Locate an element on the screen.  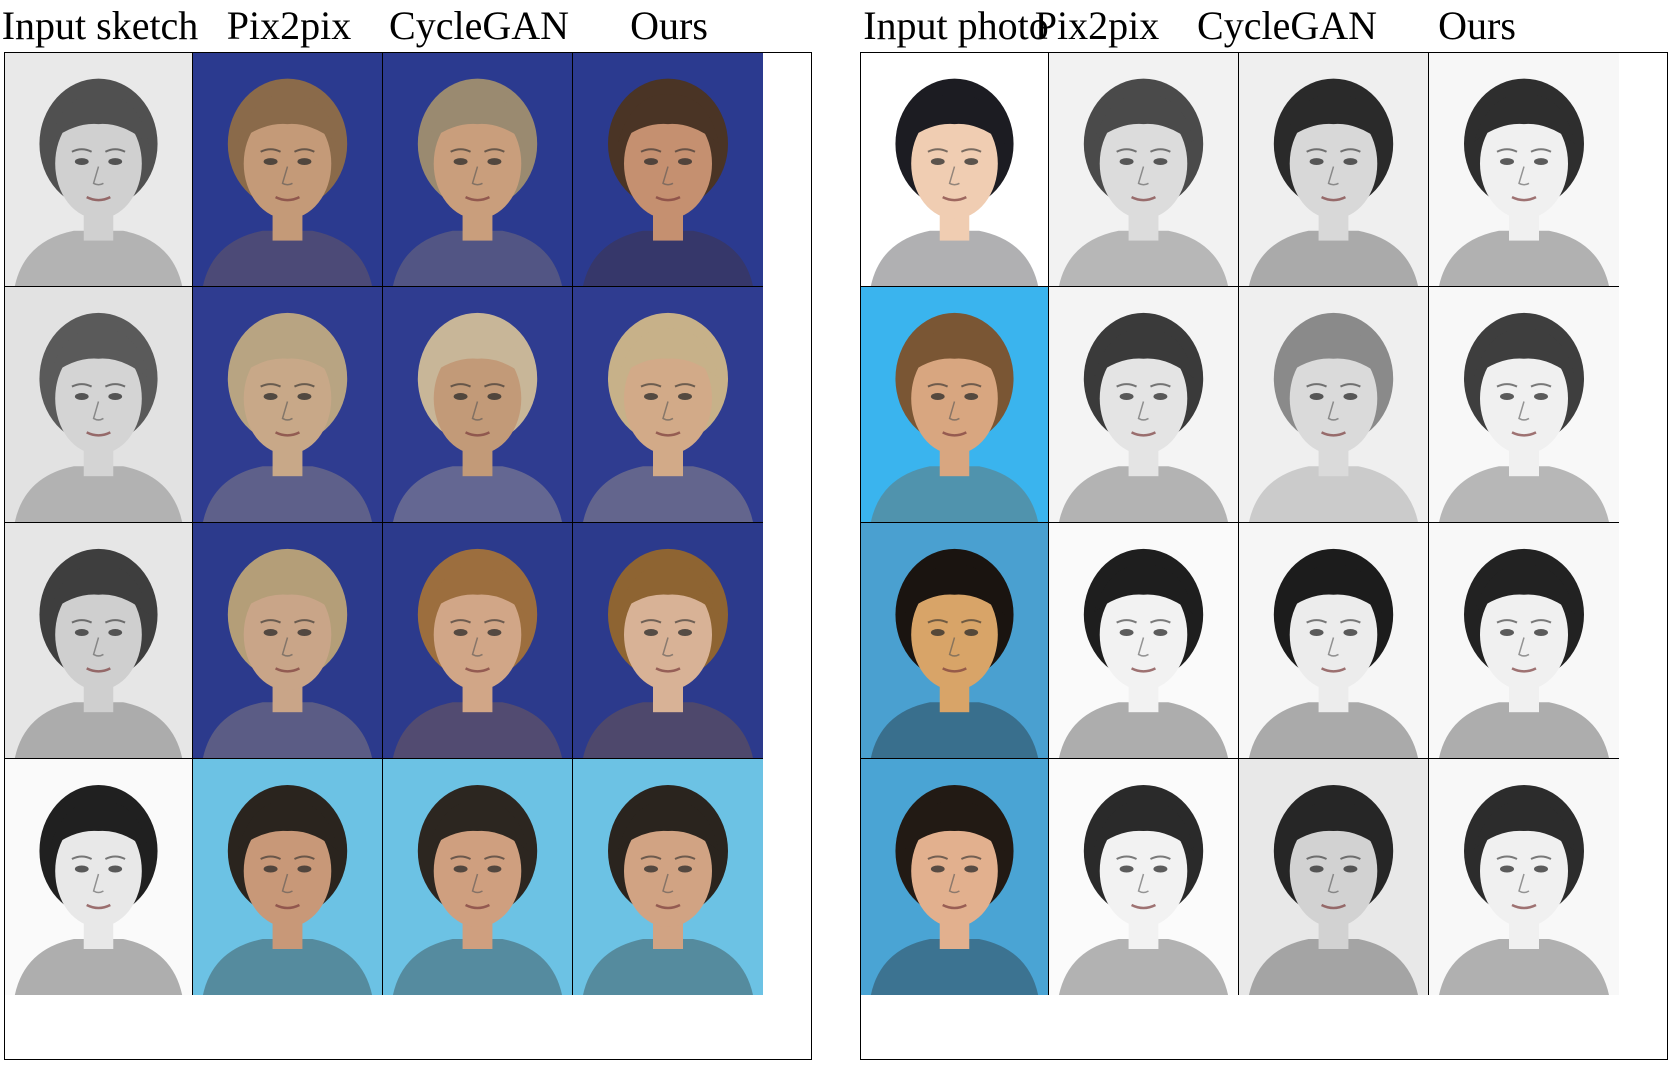
right-cell-r3-c4 is located at coordinates (1524, 641).